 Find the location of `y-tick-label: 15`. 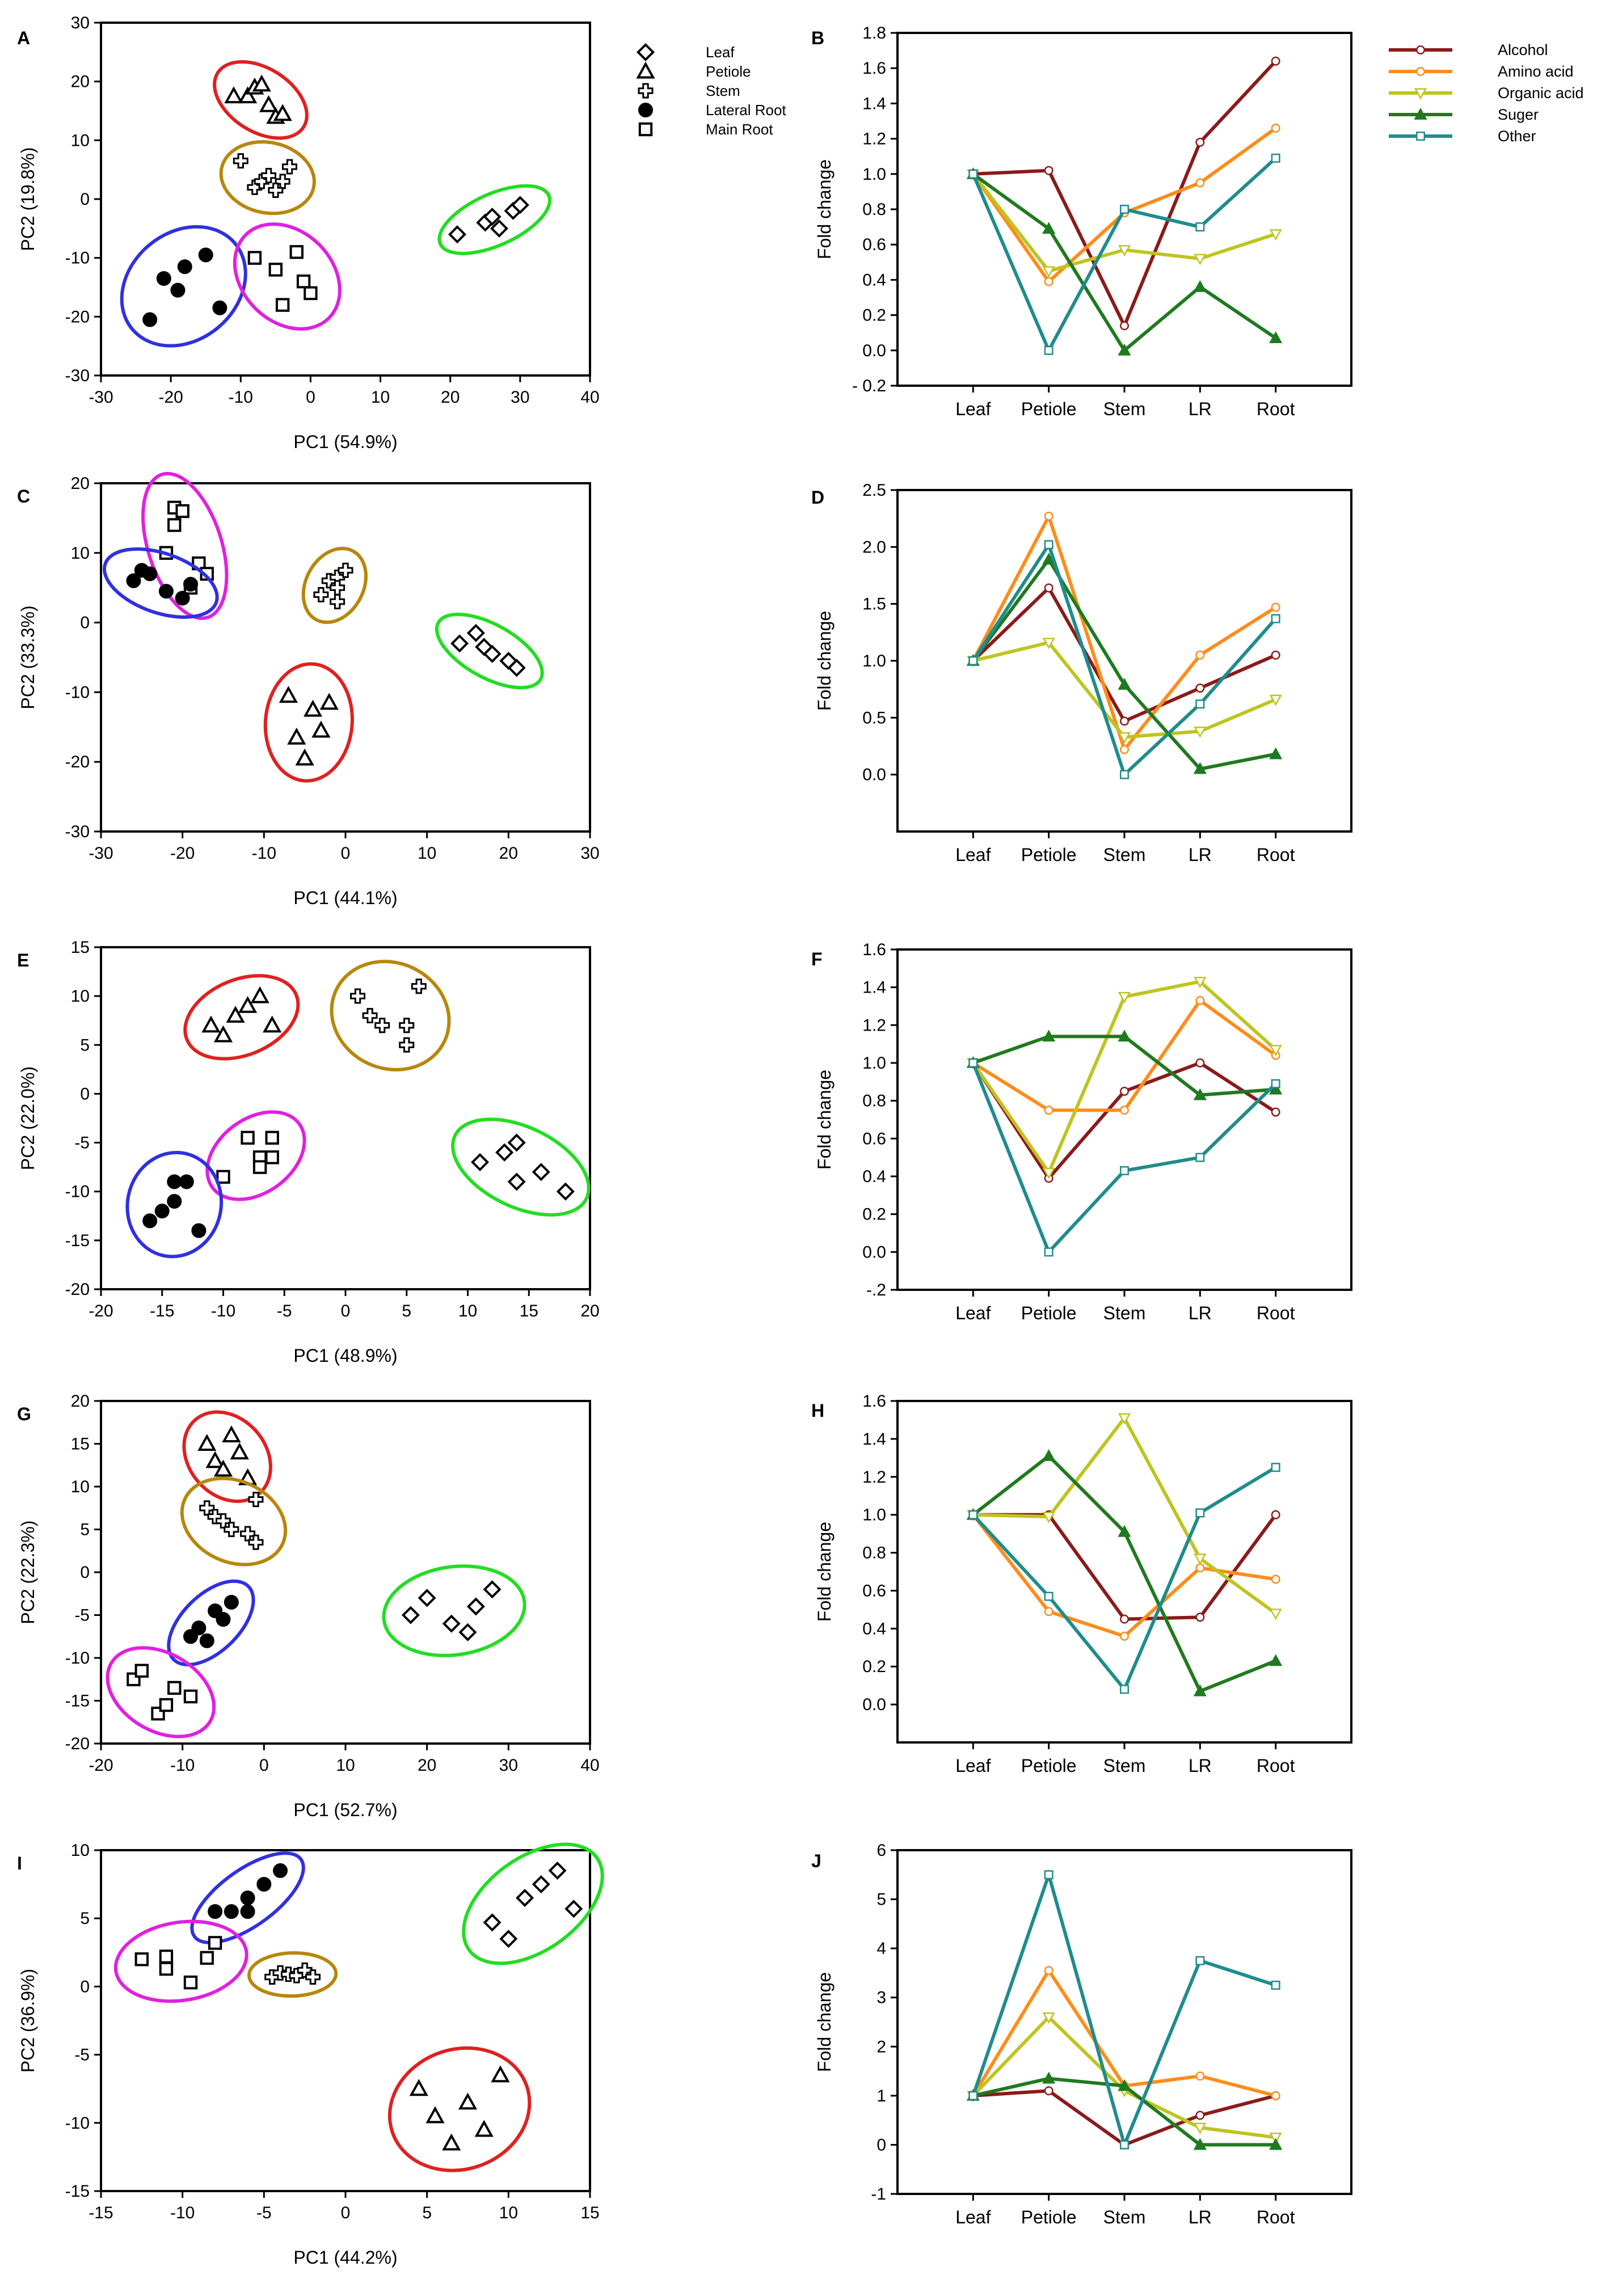

y-tick-label: 15 is located at coordinates (80, 947).